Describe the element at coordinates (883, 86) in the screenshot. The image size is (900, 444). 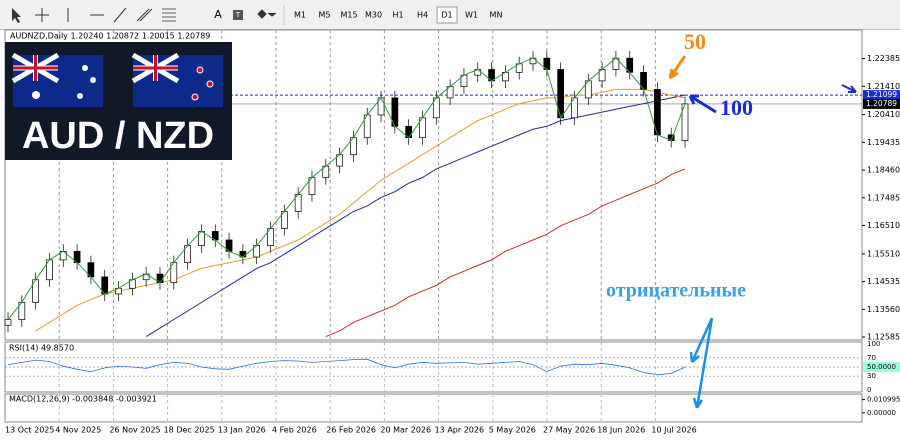
I see `price-label: 1.21410` at that location.